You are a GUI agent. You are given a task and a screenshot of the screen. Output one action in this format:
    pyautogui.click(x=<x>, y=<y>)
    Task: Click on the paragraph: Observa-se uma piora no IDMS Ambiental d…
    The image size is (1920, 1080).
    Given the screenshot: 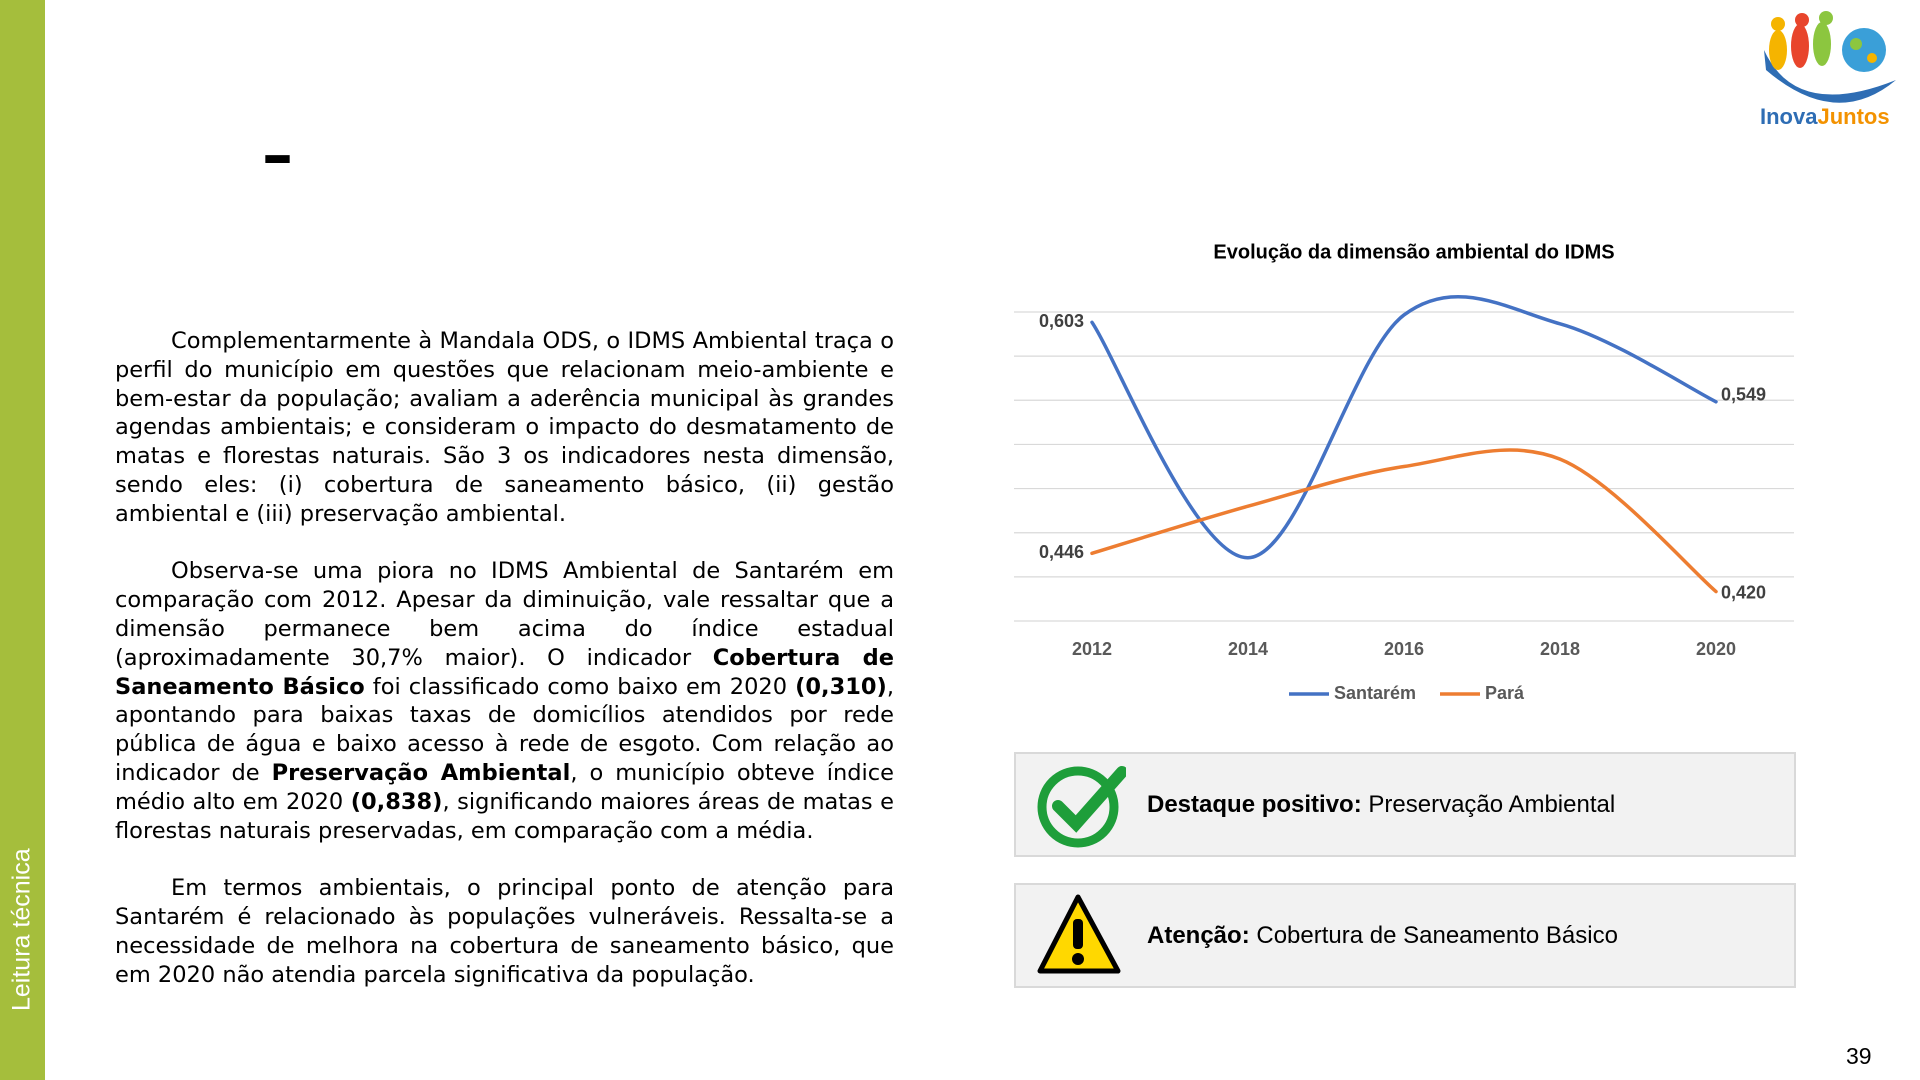 What is the action you would take?
    pyautogui.click(x=504, y=701)
    